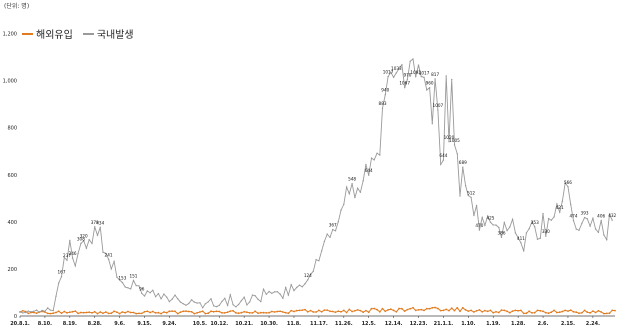  Describe the element at coordinates (84, 236) in the screenshot. I see `data-label: 320` at that location.